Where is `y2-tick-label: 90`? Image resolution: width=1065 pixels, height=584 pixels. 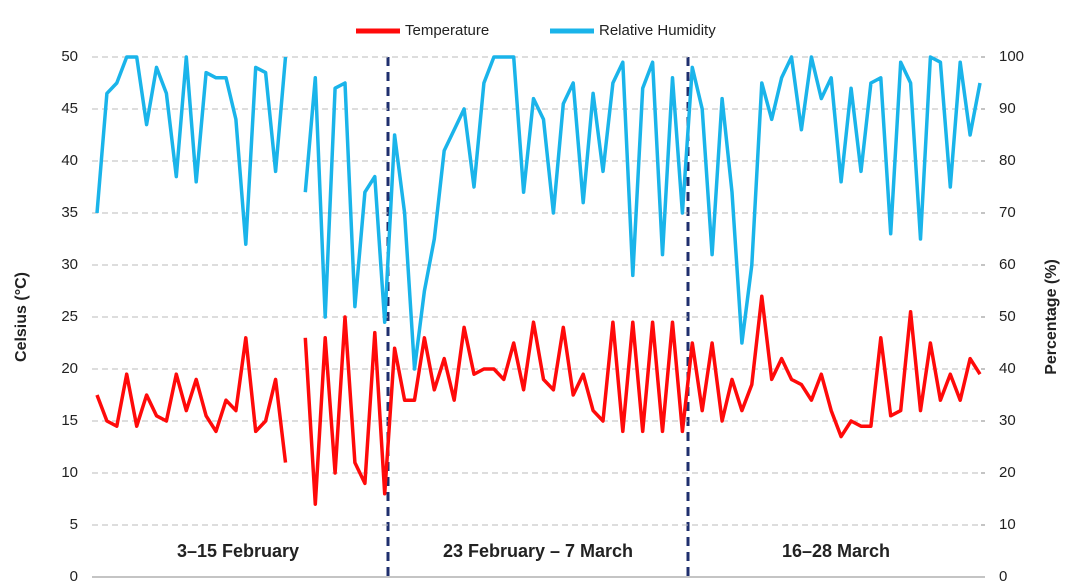 y2-tick-label: 90 is located at coordinates (1007, 108).